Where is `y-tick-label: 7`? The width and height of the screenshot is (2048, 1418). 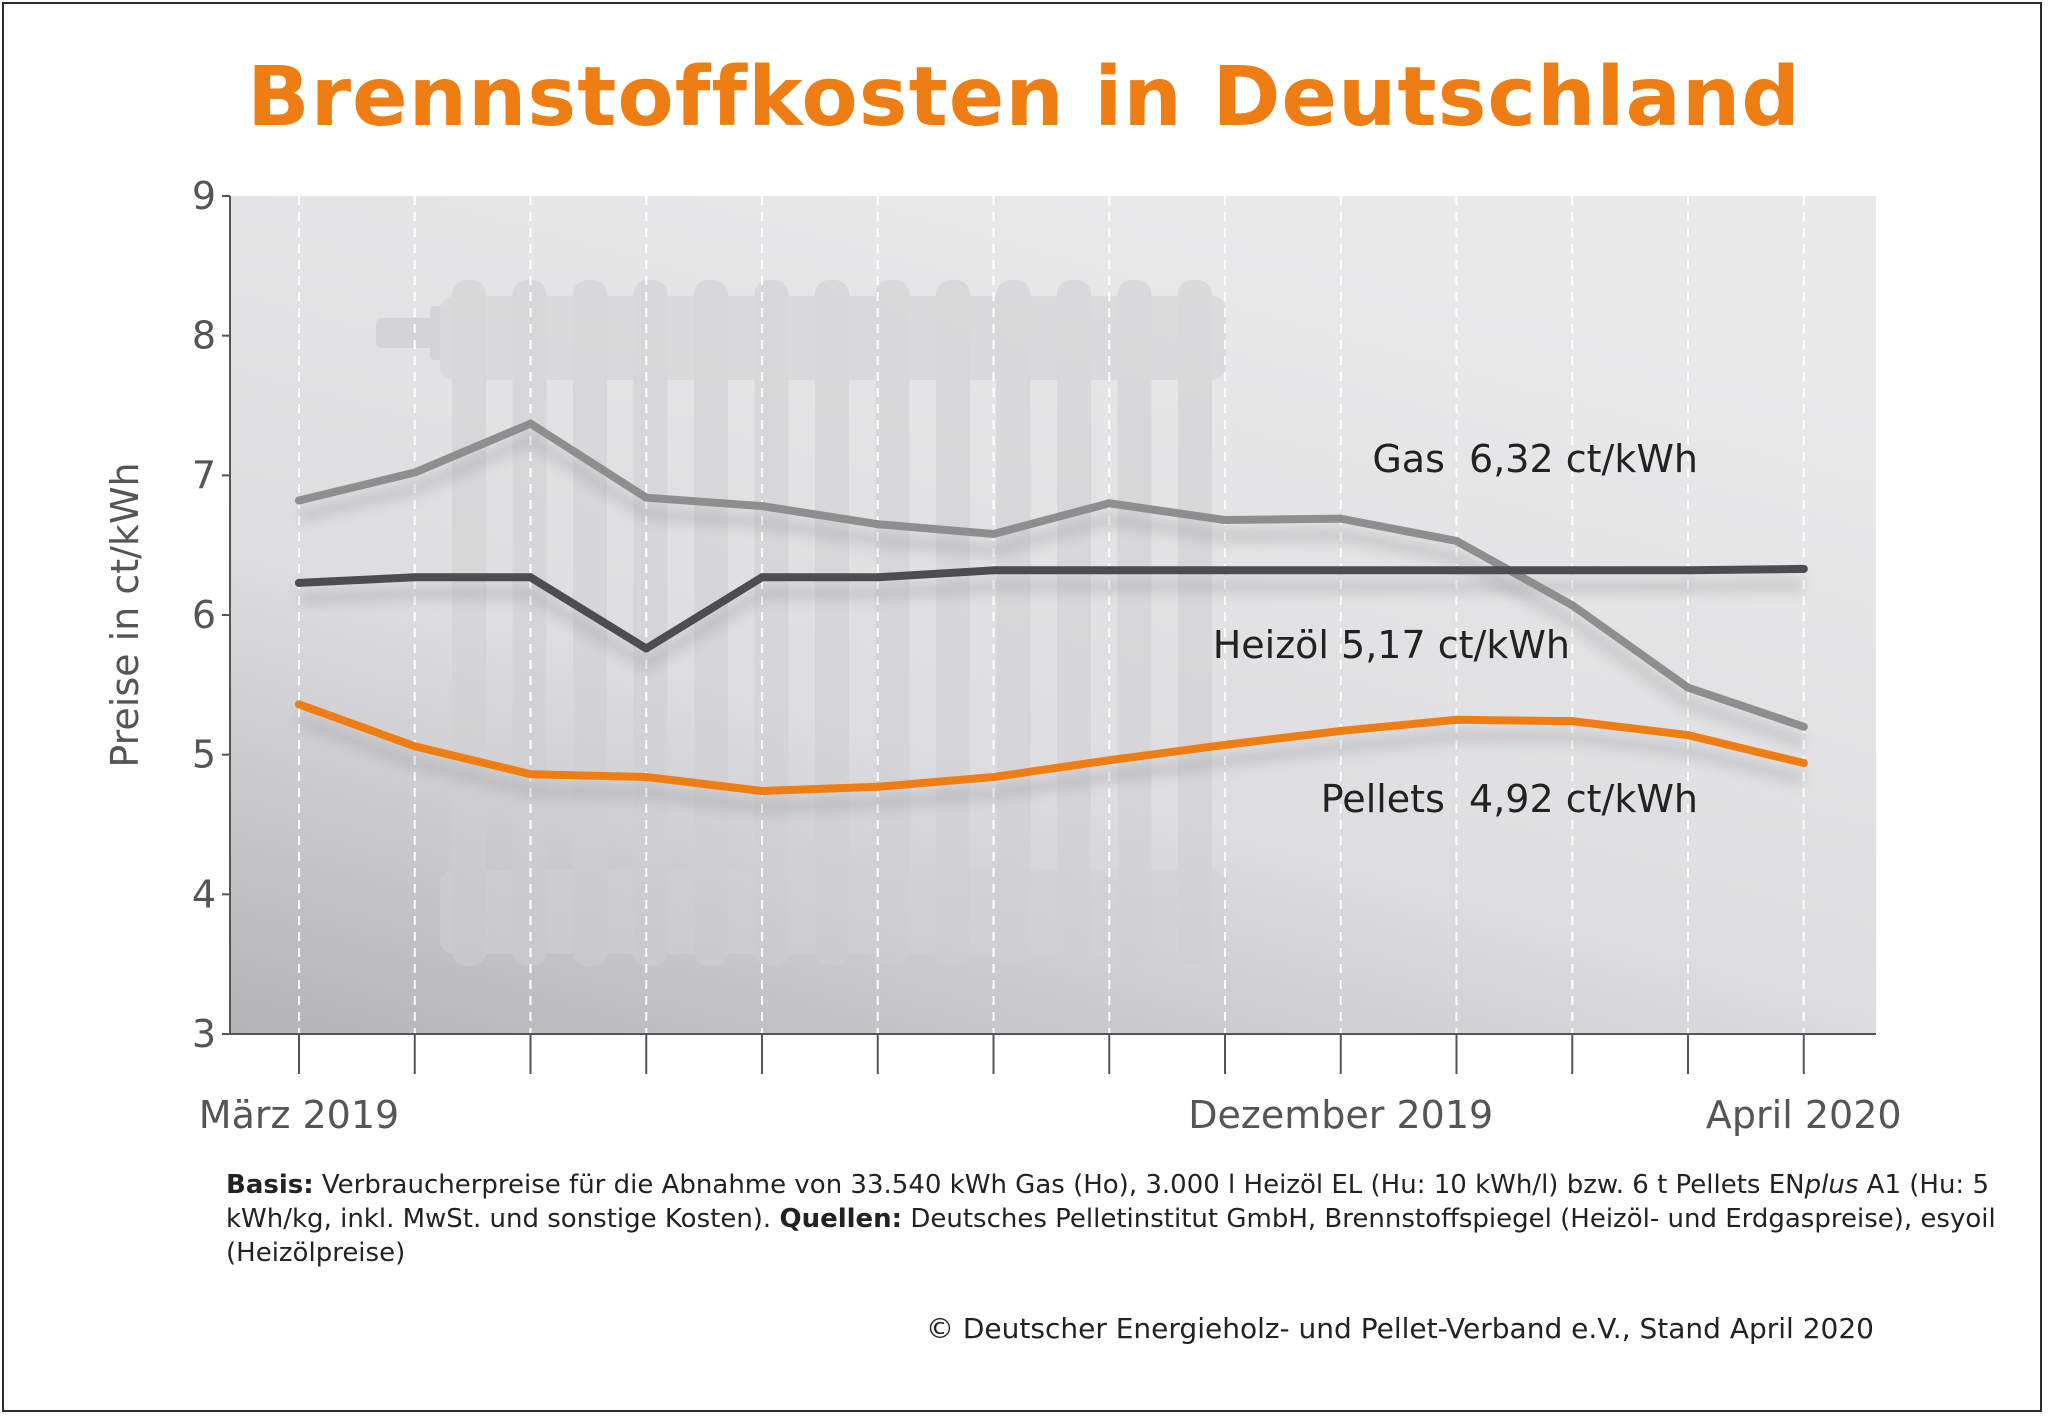
y-tick-label: 7 is located at coordinates (204, 475).